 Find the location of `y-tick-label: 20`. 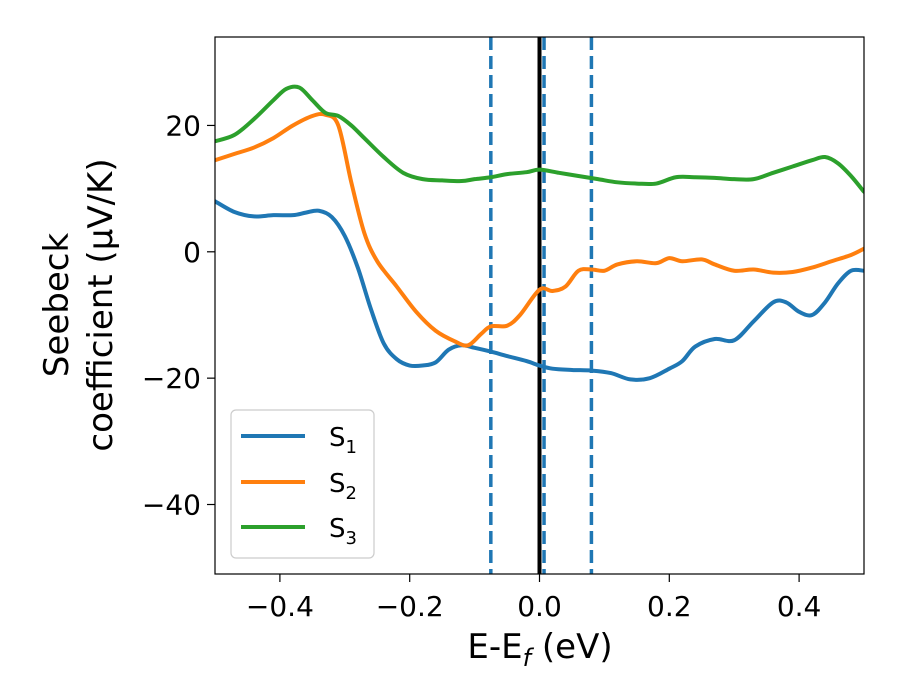

y-tick-label: 20 is located at coordinates (183, 125).